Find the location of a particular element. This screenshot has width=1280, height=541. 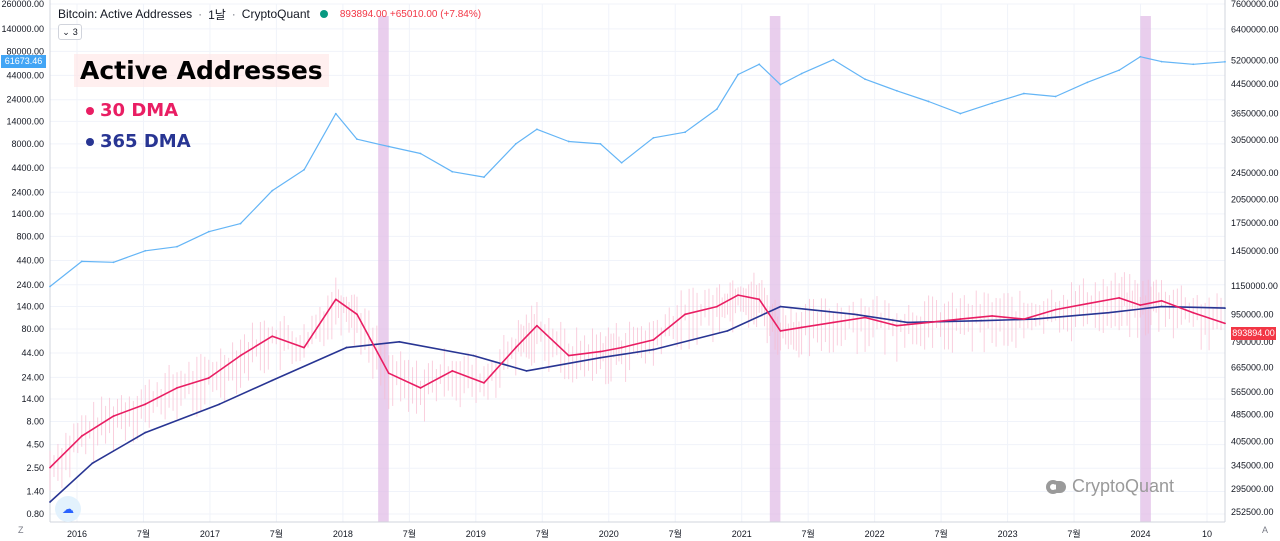

left-axis-tick-label: 260000.00 is located at coordinates (22, 4).